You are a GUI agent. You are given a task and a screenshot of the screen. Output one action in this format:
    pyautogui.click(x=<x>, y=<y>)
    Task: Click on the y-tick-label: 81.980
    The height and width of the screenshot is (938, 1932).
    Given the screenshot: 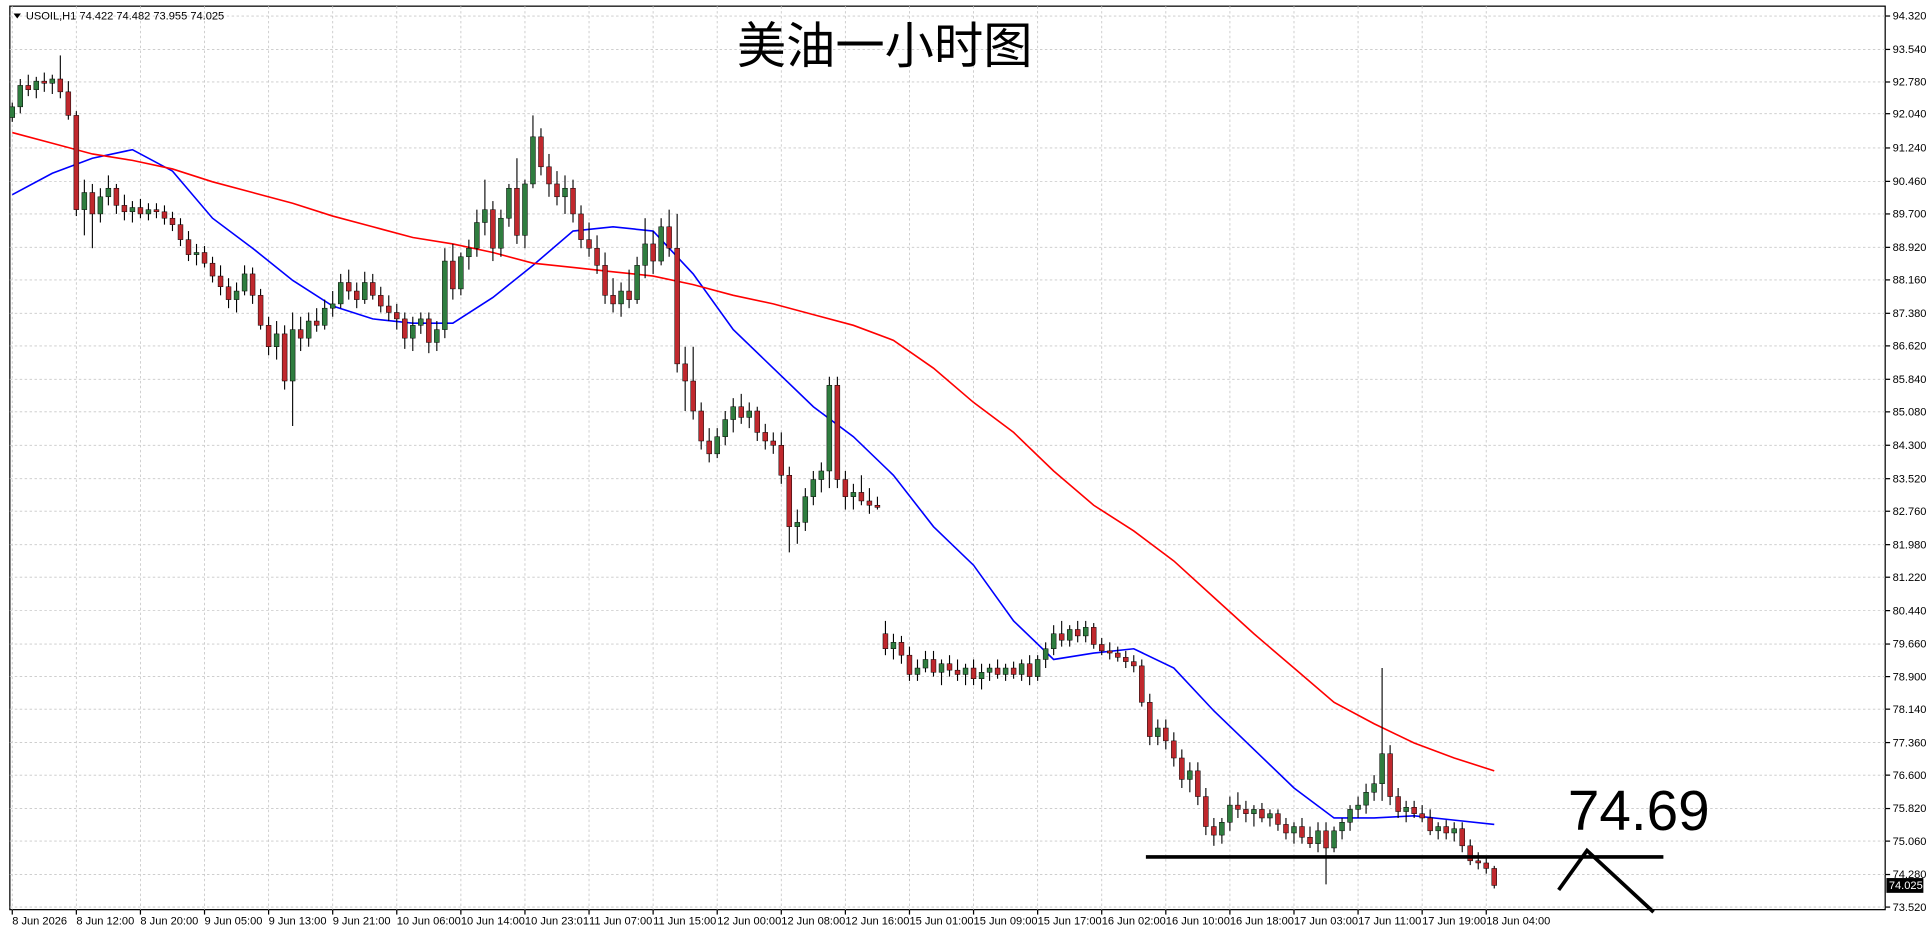 What is the action you would take?
    pyautogui.click(x=1910, y=545)
    